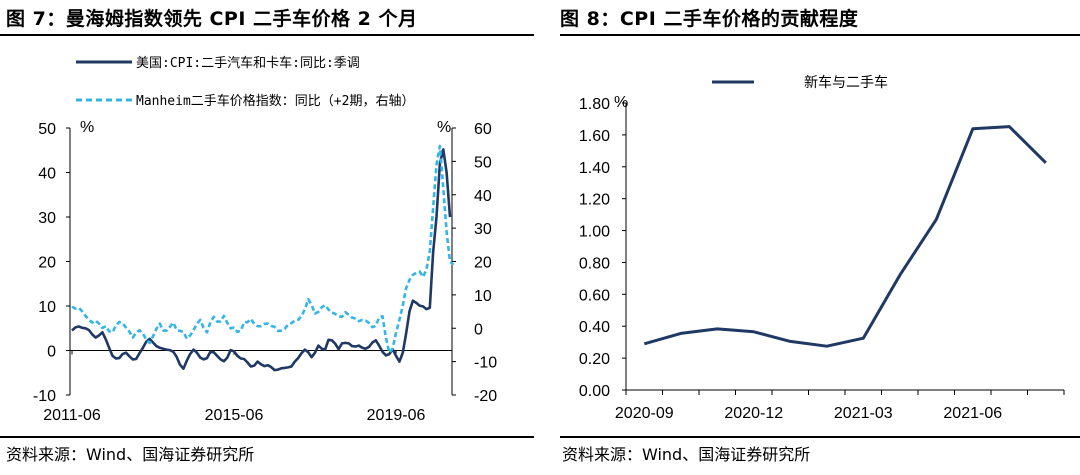  I want to click on figure-7-source-rule, so click(267, 437).